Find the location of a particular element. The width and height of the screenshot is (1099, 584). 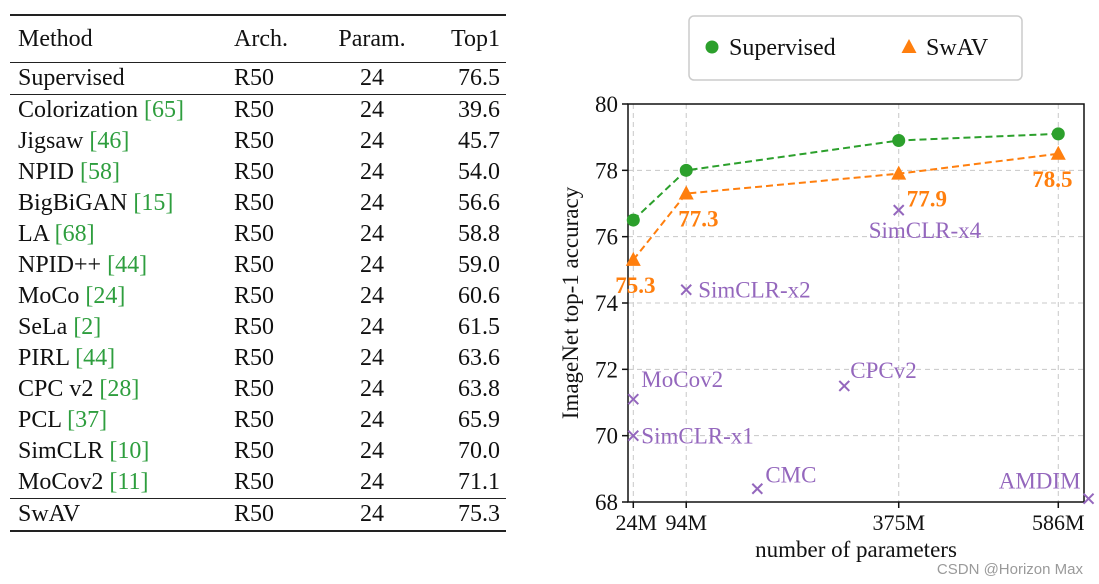

method-cell: SimCLR [10] is located at coordinates (122, 451).